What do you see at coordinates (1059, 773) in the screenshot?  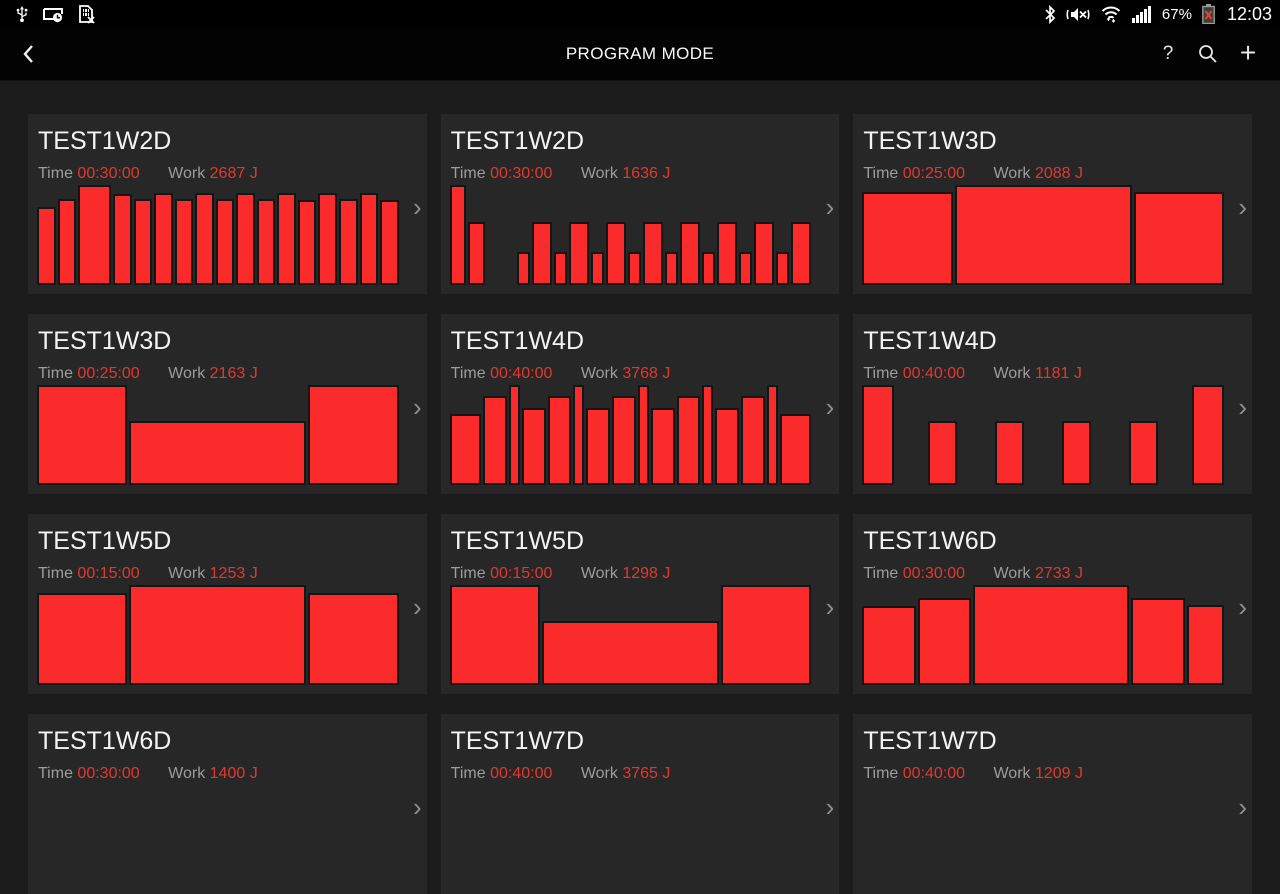 I see `work-value: 1209 J` at bounding box center [1059, 773].